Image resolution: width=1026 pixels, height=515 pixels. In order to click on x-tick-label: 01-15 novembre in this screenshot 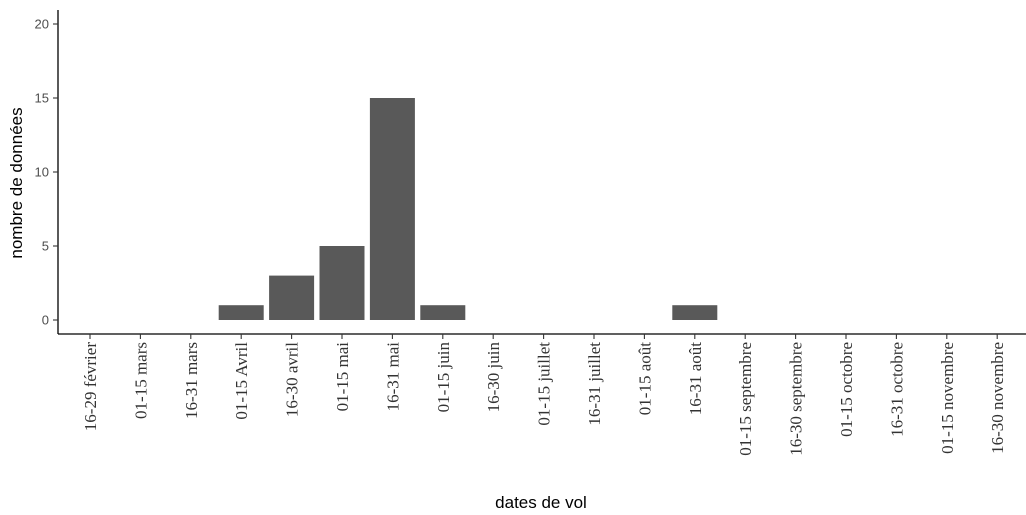, I will do `click(947, 398)`.